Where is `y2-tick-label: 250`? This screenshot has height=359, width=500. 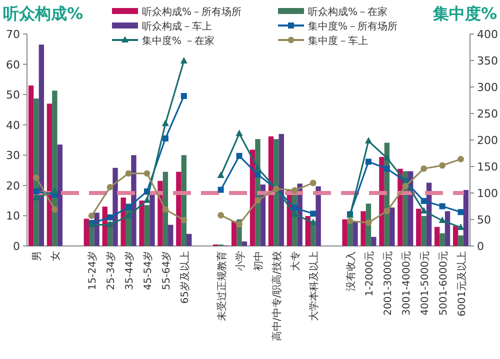 y2-tick-label: 250 is located at coordinates (487, 114).